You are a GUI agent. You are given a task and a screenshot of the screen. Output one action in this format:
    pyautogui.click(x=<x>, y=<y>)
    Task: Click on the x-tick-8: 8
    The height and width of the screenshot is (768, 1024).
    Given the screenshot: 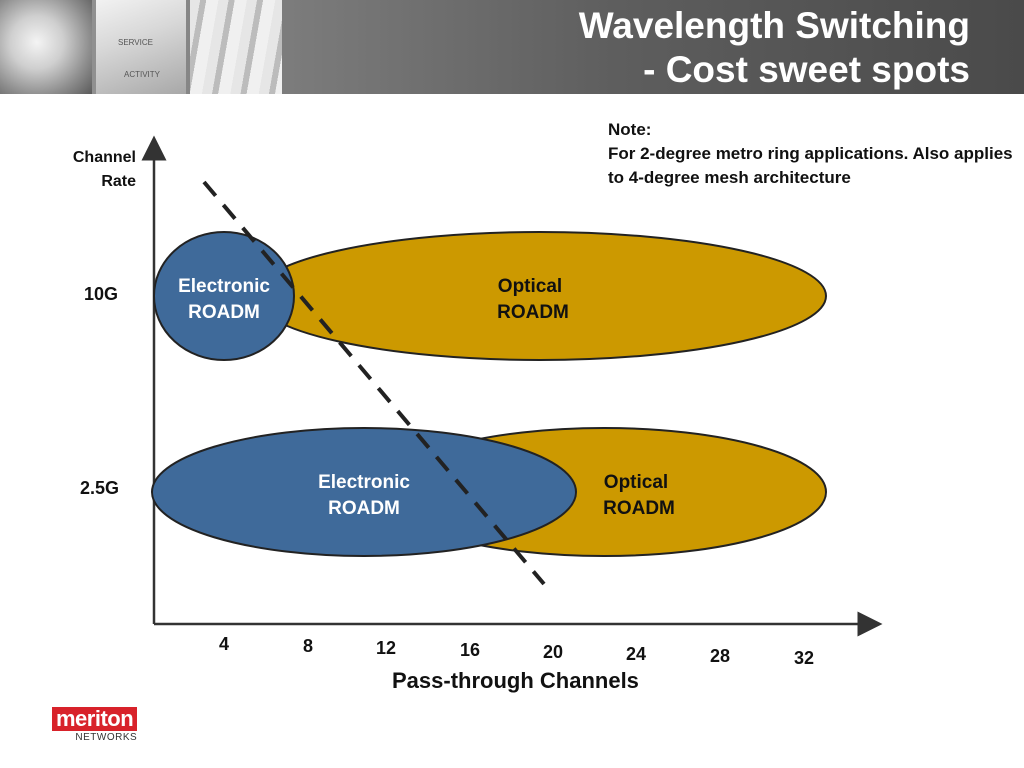 What is the action you would take?
    pyautogui.click(x=308, y=646)
    